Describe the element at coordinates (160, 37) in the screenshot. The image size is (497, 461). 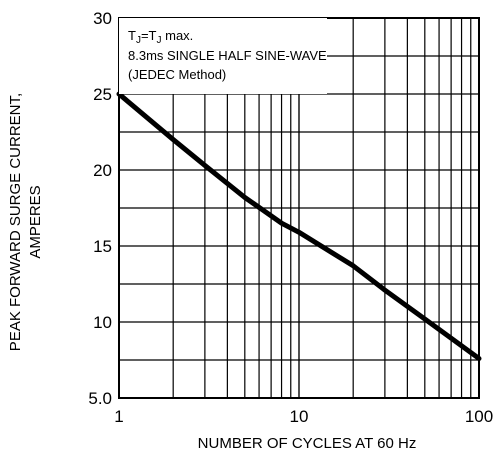
I see `annotation-line-1: TJ=TJ max.` at that location.